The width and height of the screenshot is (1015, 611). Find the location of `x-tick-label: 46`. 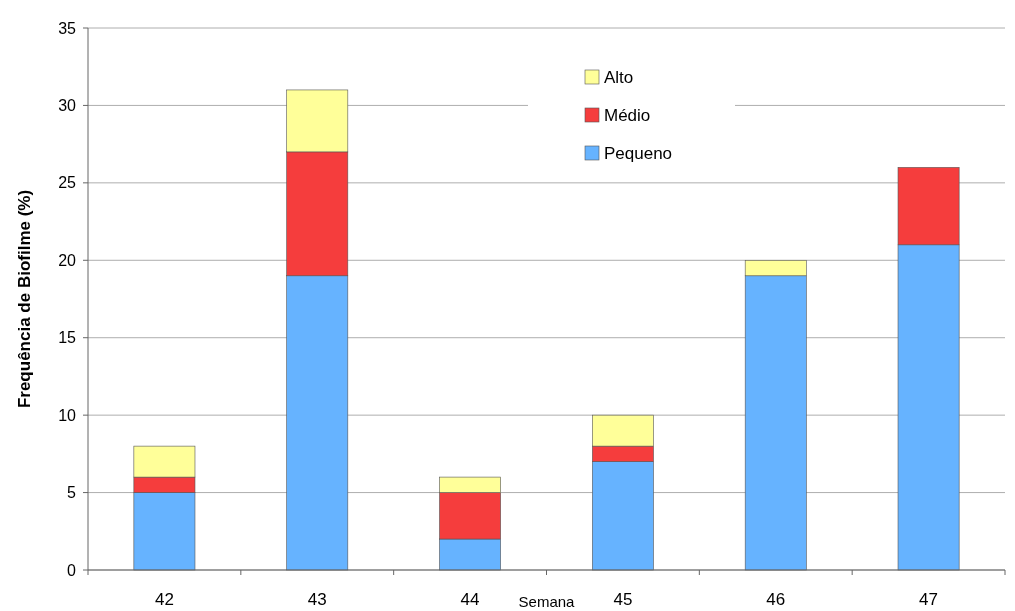

x-tick-label: 46 is located at coordinates (776, 599).